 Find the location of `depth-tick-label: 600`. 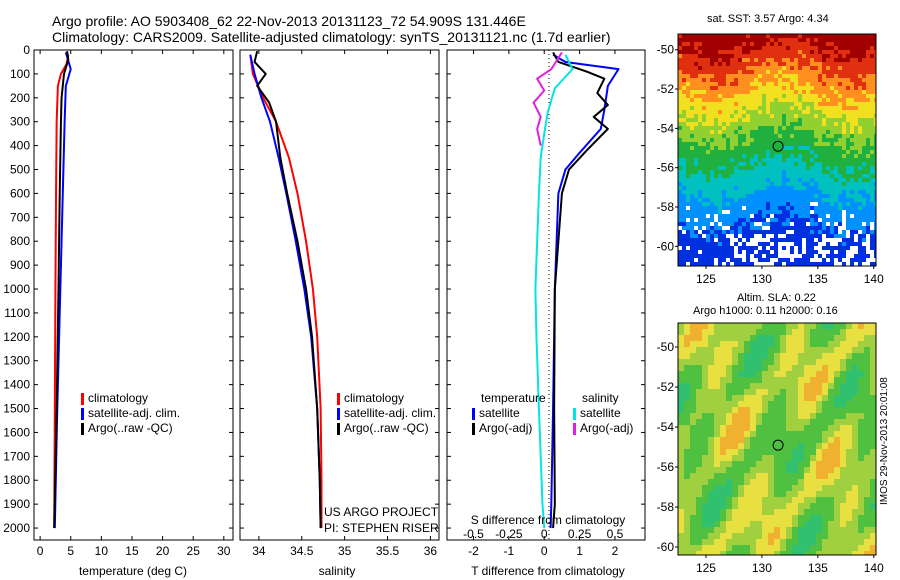

depth-tick-label: 600 is located at coordinates (20, 193).